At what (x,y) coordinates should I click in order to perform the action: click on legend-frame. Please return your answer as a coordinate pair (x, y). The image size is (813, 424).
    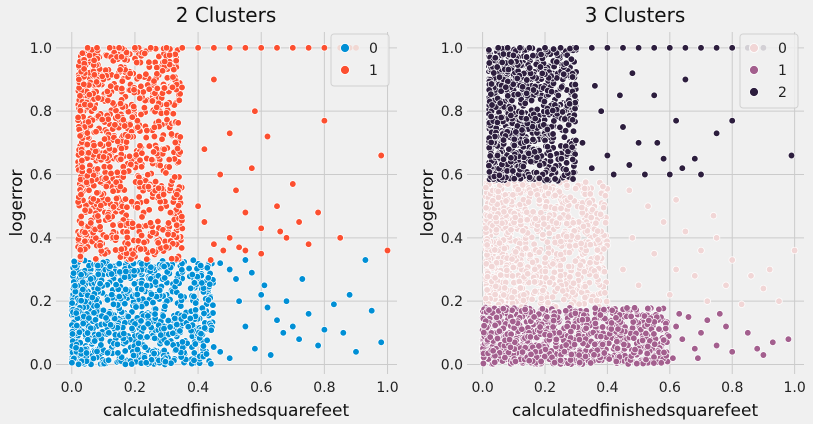
    Looking at the image, I should click on (360, 60).